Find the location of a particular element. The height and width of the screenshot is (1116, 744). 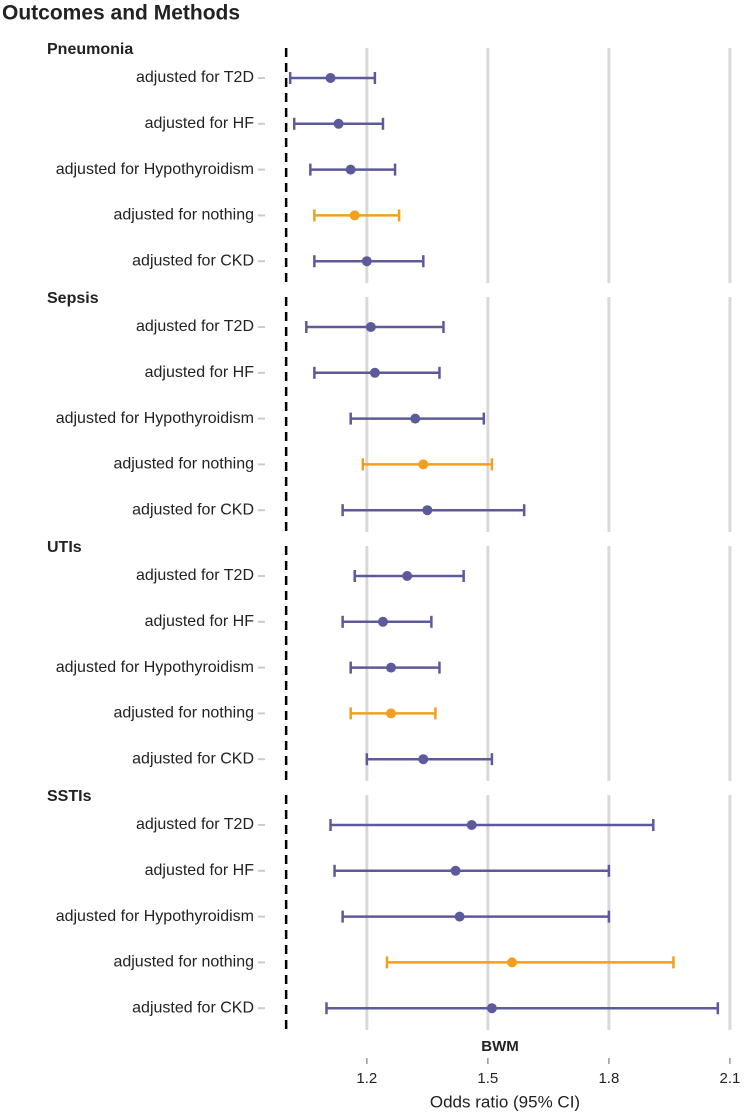

panel-title: SSTIs is located at coordinates (69, 796).